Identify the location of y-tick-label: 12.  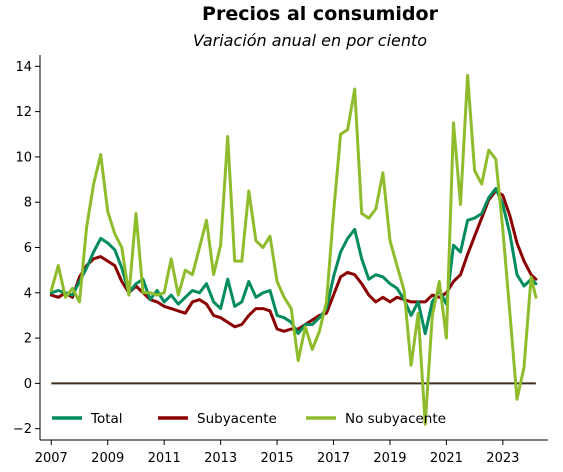
(23, 112).